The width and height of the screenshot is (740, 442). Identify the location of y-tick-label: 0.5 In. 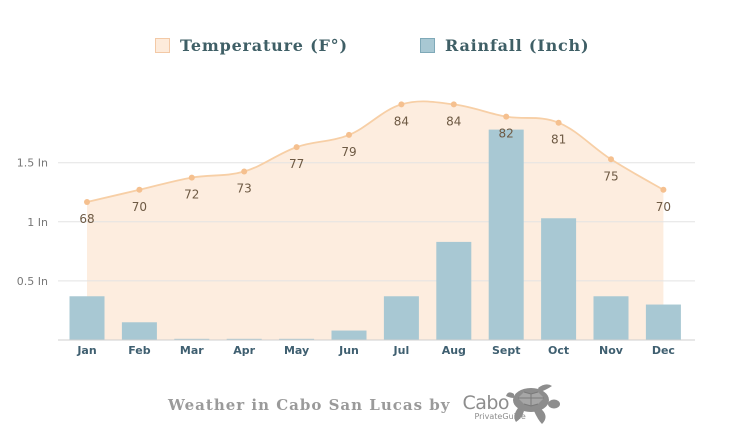
(32, 281).